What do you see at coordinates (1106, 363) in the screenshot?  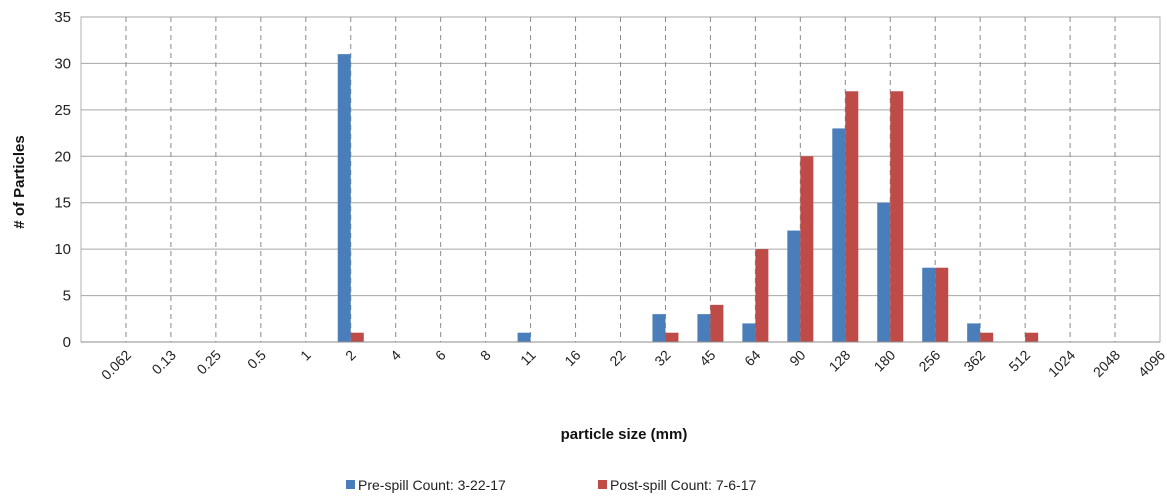 I see `x-tick-label: 2048` at bounding box center [1106, 363].